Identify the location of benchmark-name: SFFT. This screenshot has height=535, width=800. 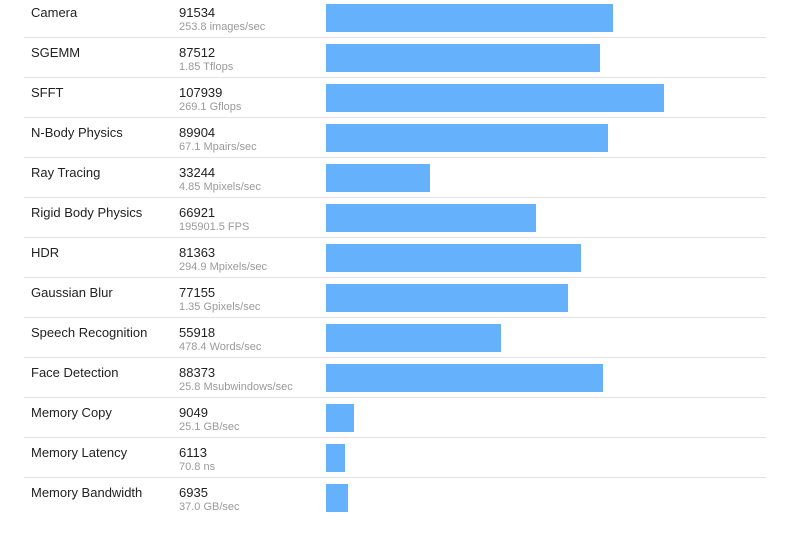
(47, 92).